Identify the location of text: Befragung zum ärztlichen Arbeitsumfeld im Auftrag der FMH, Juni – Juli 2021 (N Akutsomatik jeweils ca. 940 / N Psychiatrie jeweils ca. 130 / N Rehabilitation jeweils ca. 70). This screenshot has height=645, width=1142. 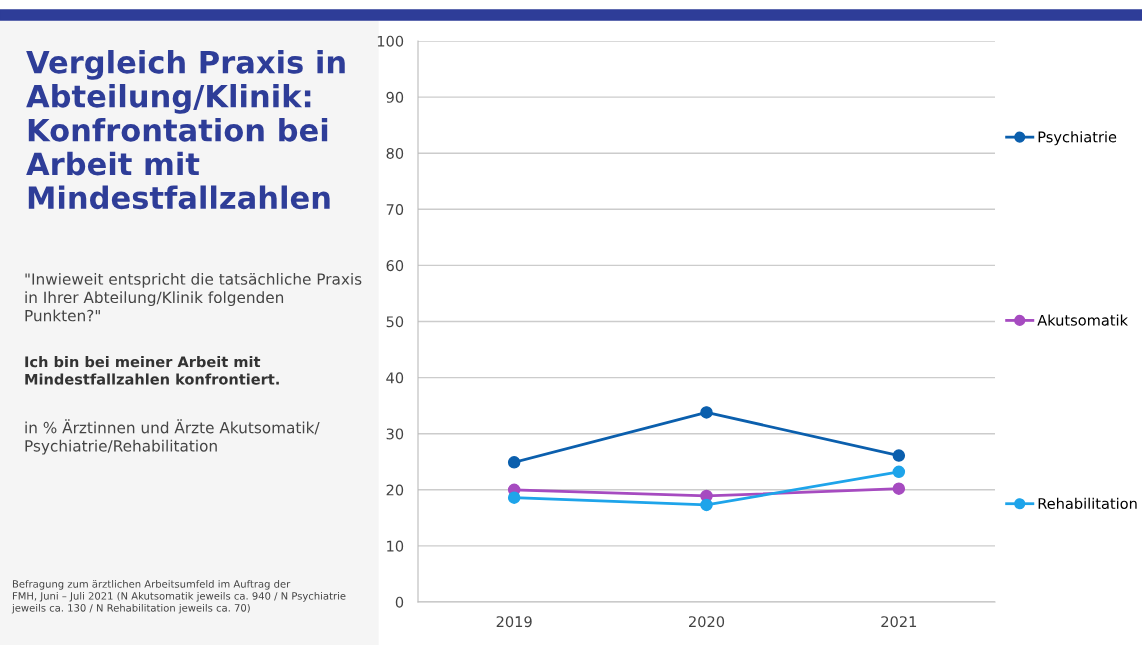
(178, 597).